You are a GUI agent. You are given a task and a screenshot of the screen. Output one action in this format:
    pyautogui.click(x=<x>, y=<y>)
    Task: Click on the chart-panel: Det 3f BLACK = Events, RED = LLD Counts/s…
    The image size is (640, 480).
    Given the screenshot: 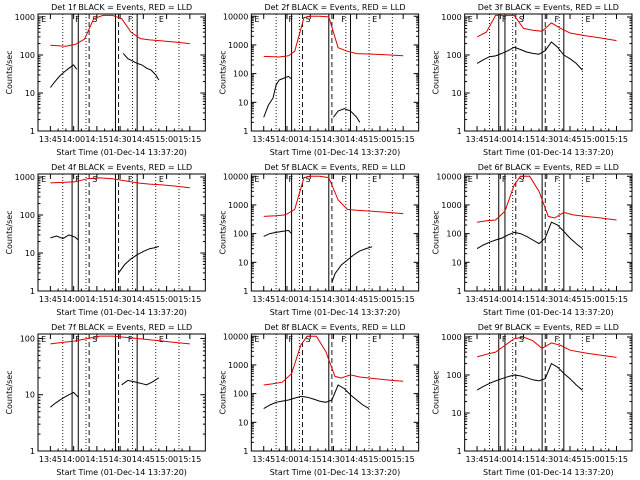 What is the action you would take?
    pyautogui.click(x=532, y=80)
    